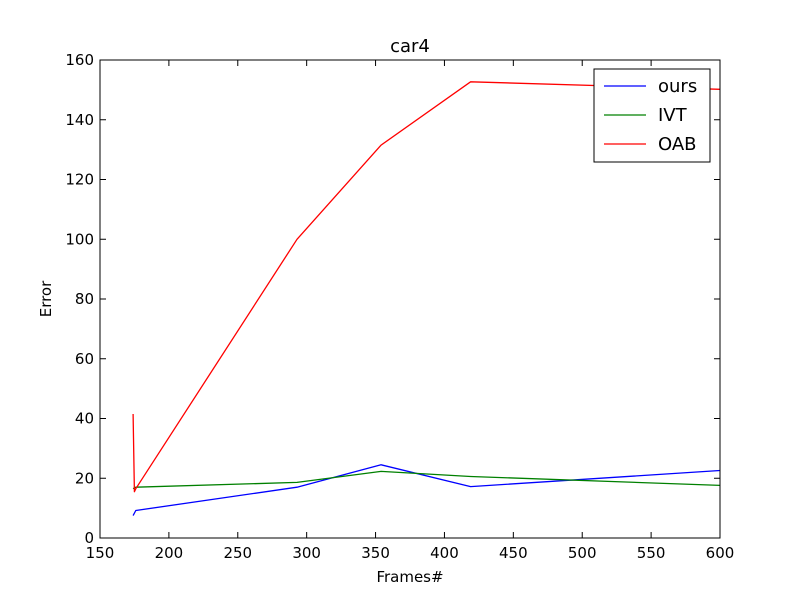 This screenshot has height=597, width=800. Describe the element at coordinates (444, 553) in the screenshot. I see `x-tick-label: 400` at that location.